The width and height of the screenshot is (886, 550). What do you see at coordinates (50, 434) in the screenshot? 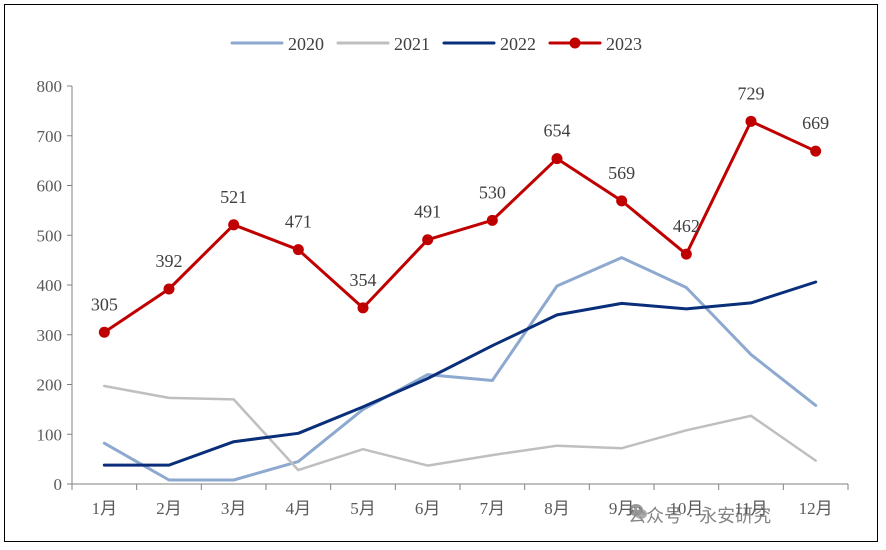
I see `y-tick-label: 100` at bounding box center [50, 434].